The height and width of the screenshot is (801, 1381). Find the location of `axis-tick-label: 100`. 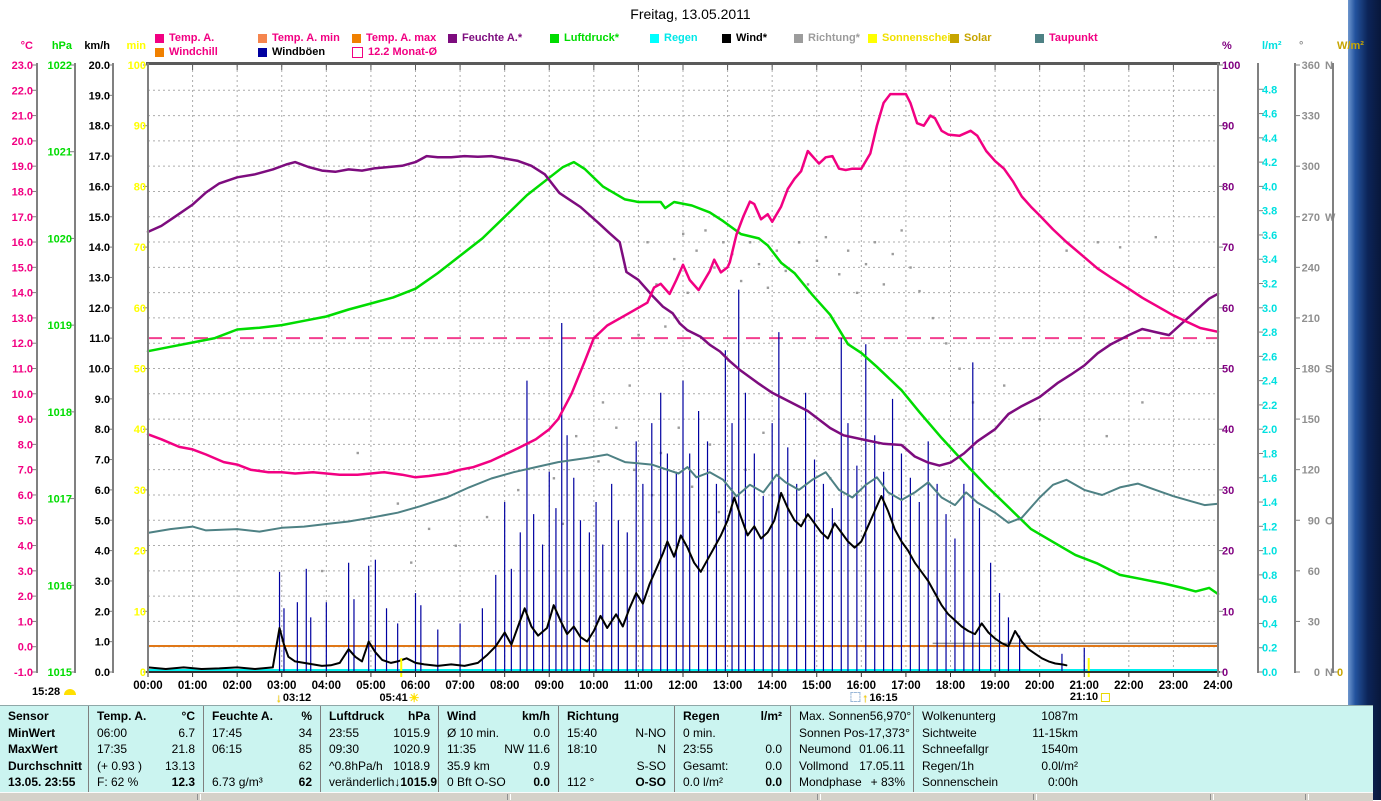

axis-tick-label: 100 is located at coordinates (137, 66).